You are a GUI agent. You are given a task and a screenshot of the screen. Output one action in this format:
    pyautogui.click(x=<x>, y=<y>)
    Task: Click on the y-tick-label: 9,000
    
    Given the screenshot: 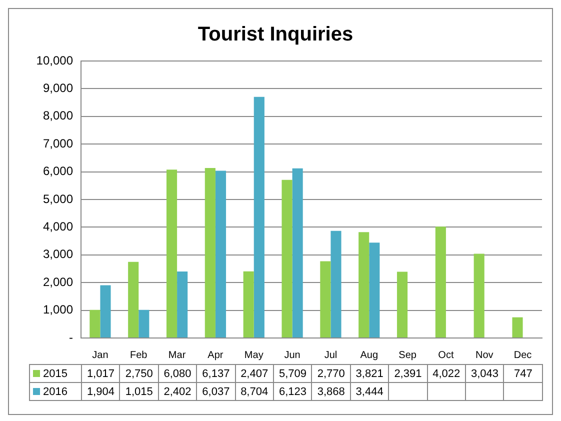 What is the action you would take?
    pyautogui.click(x=58, y=88)
    